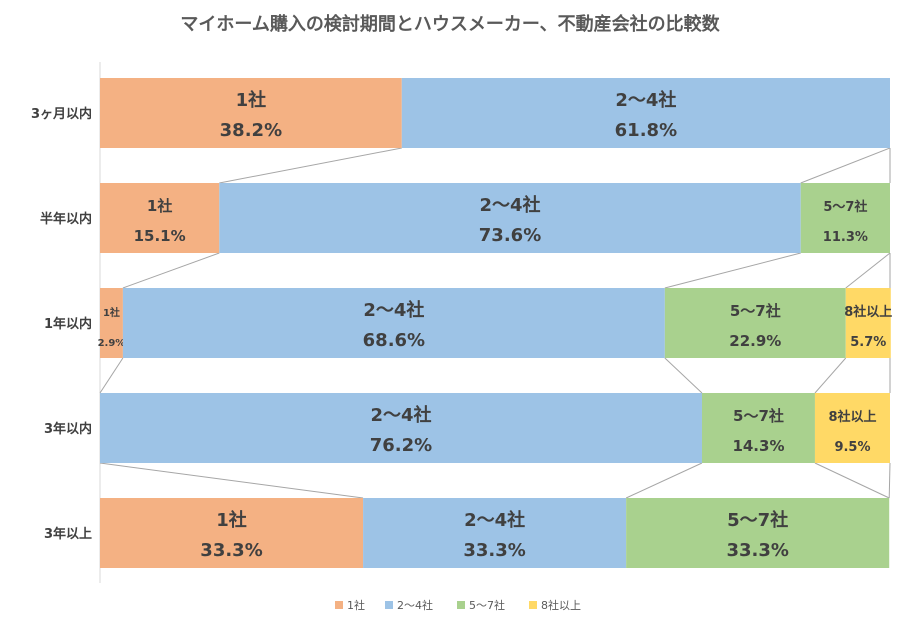 This screenshot has width=900, height=625. I want to click on category-label: 1年以内, so click(68, 324).